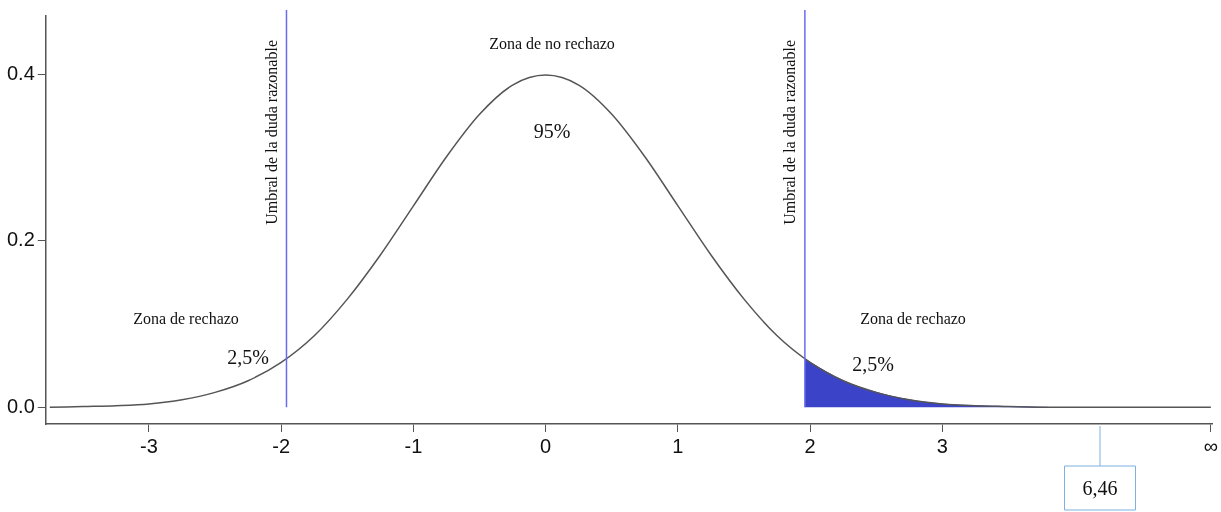 This screenshot has height=512, width=1221. What do you see at coordinates (20, 72) in the screenshot?
I see `y-tick-label: 0.4` at bounding box center [20, 72].